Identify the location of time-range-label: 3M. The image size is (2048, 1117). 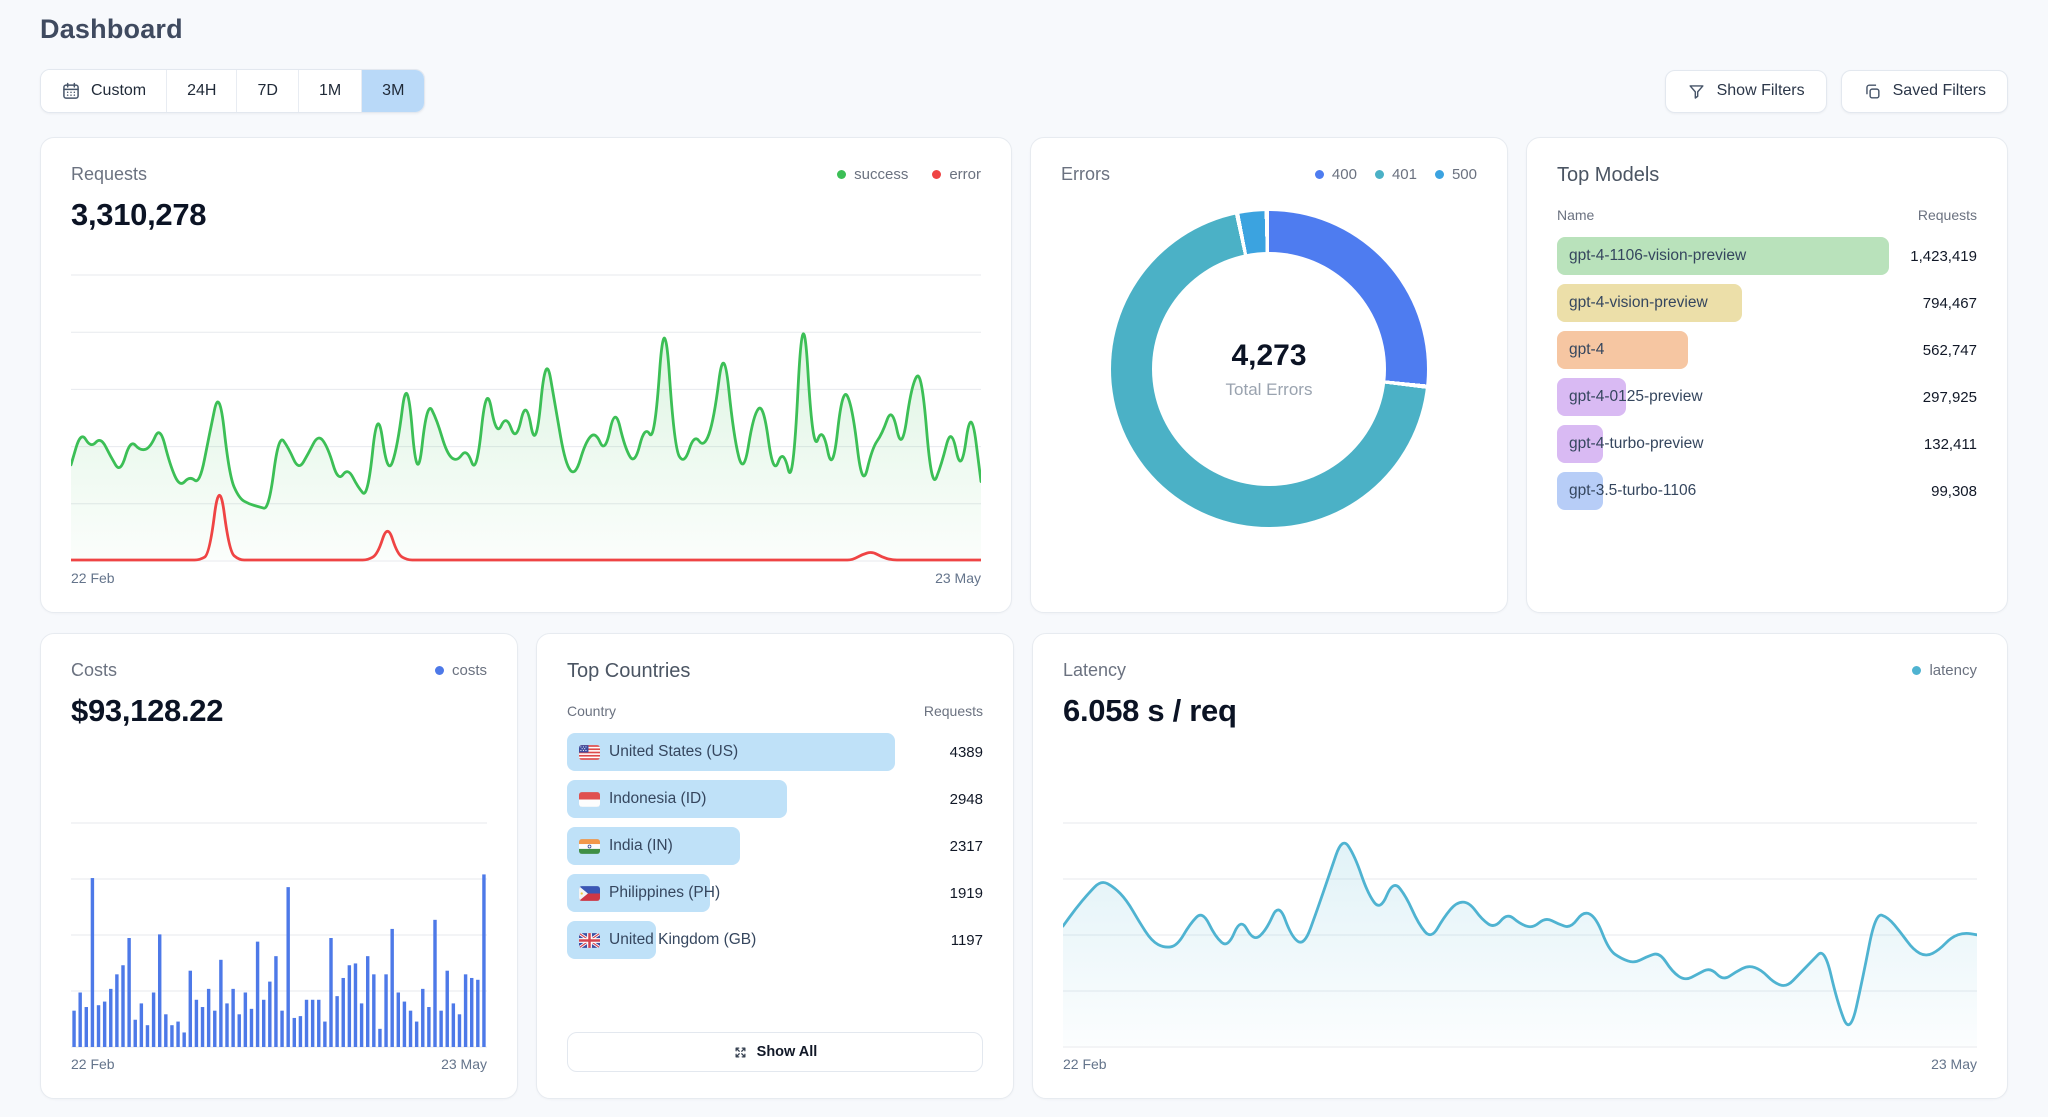
(393, 90).